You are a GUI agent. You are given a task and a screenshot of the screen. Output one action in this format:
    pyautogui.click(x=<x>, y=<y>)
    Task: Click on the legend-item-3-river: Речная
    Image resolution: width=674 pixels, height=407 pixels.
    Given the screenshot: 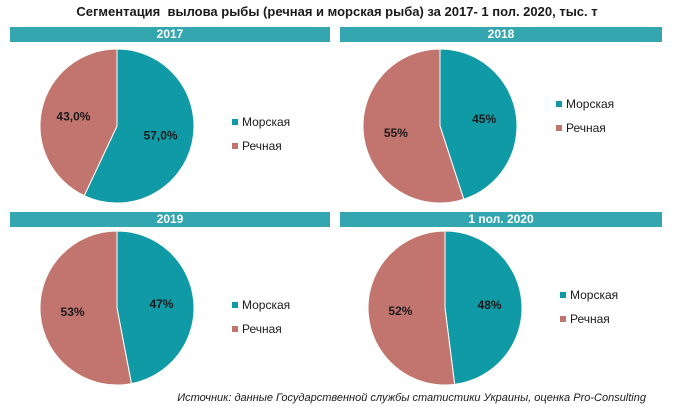 What is the action you would take?
    pyautogui.click(x=589, y=319)
    